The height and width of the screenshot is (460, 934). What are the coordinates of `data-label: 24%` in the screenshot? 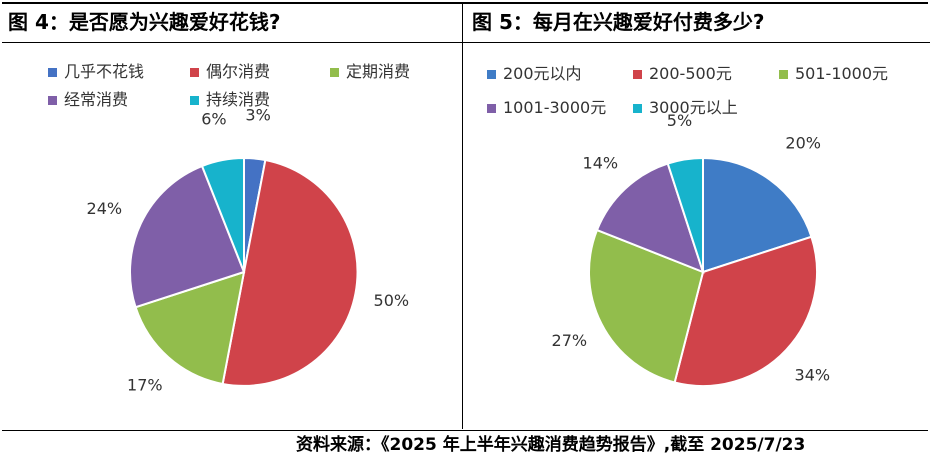 It's located at (105, 208).